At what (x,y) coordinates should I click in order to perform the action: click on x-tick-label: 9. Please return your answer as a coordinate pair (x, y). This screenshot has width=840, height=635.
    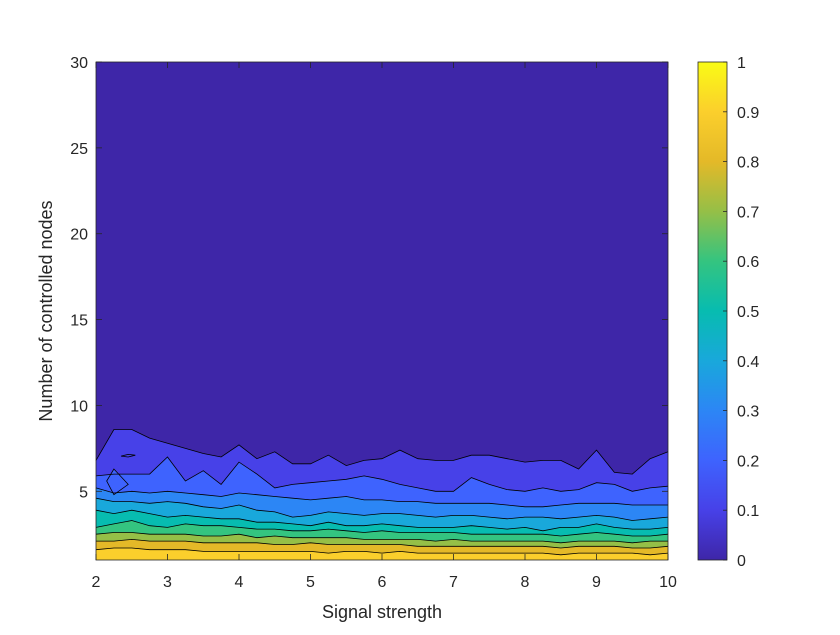
    Looking at the image, I should click on (596, 582).